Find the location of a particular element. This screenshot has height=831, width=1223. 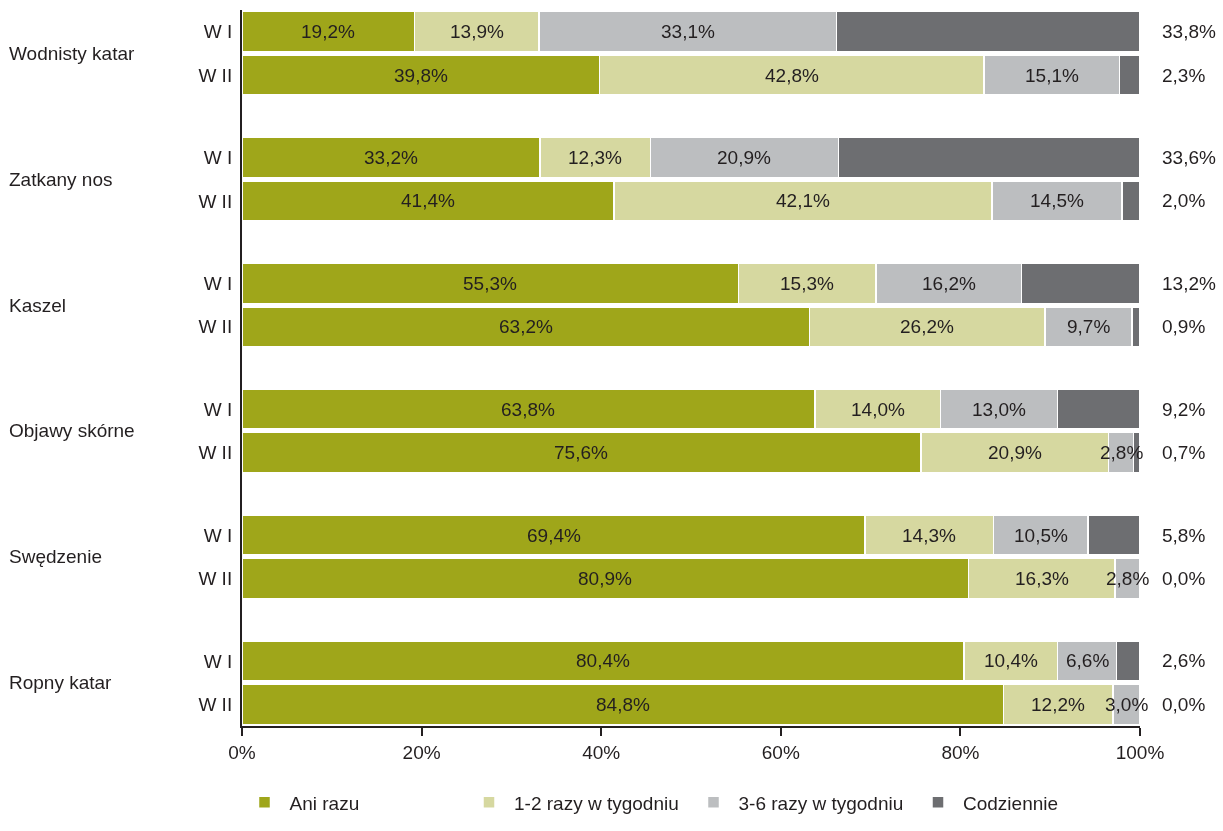

data-label: 16,3% is located at coordinates (1042, 578).